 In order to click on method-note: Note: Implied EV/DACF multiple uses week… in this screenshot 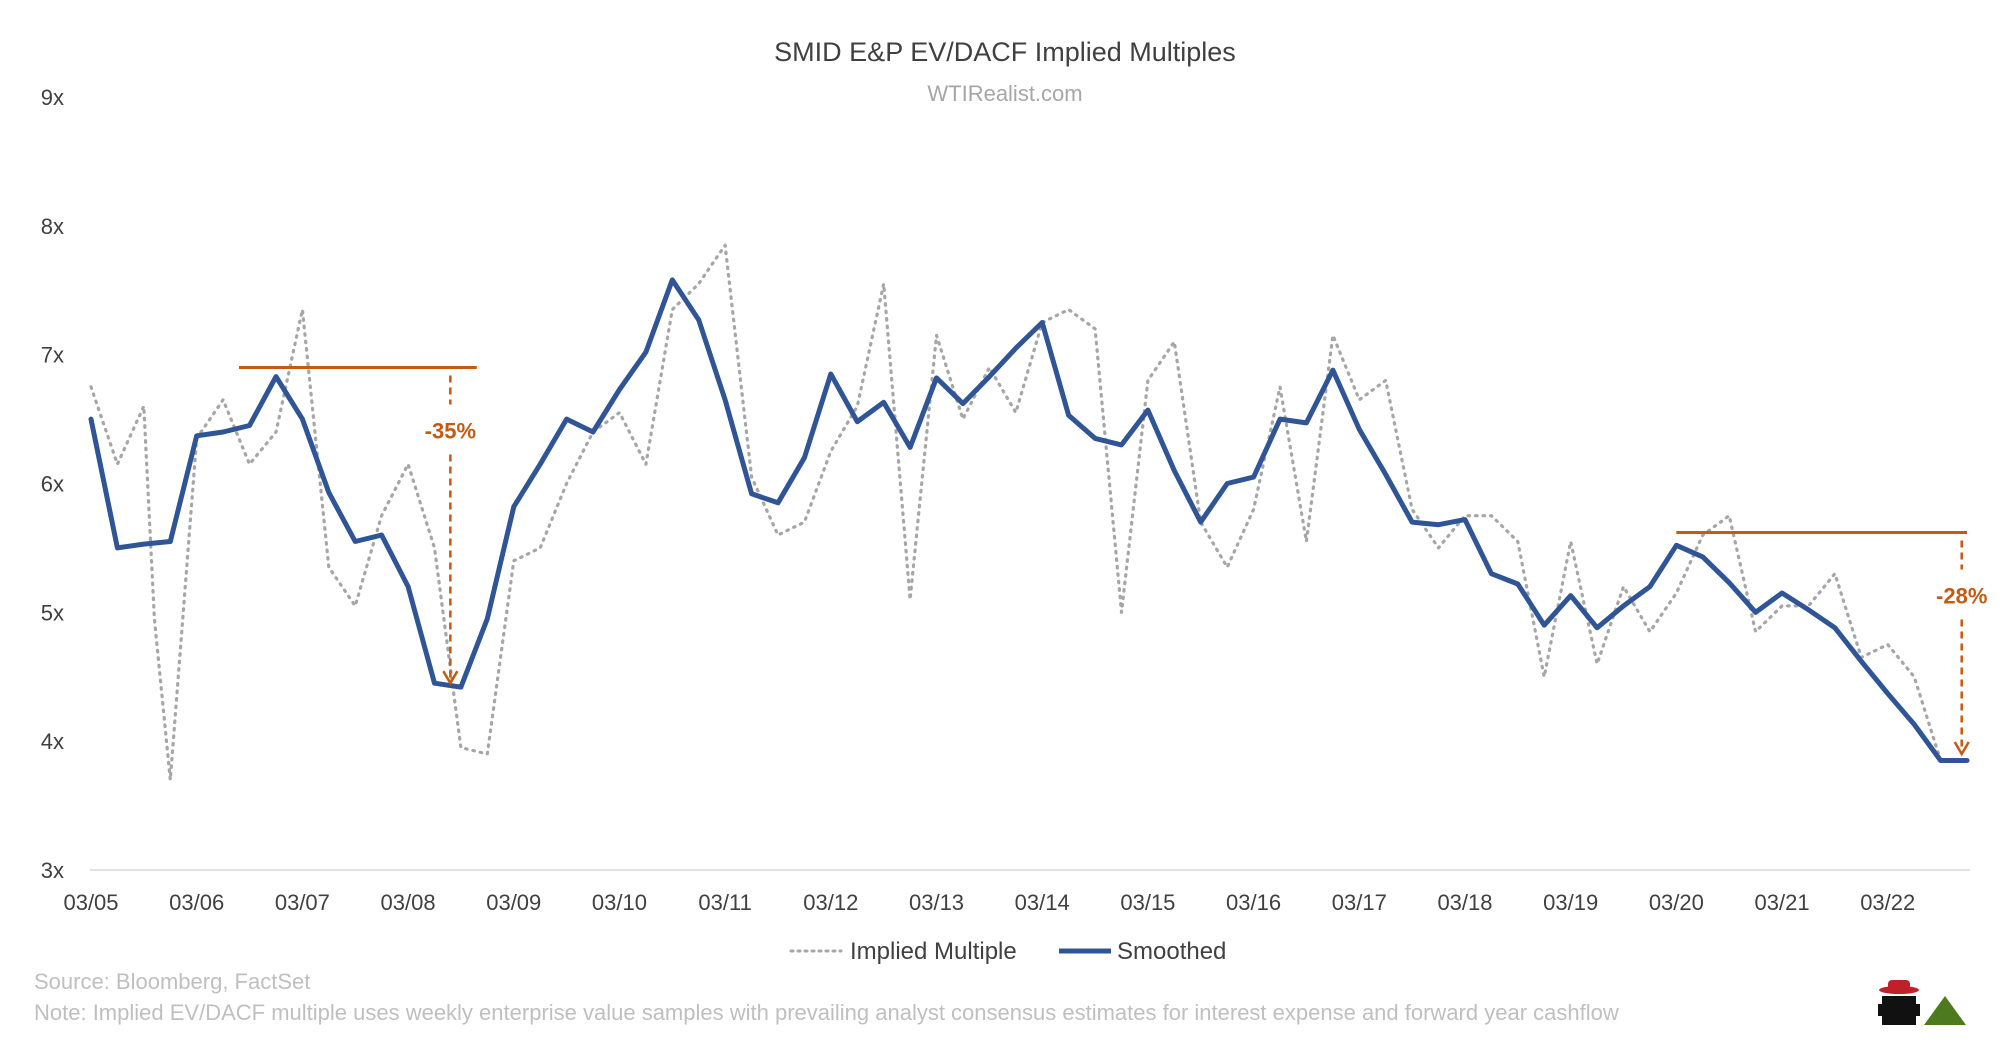, I will do `click(826, 1012)`.